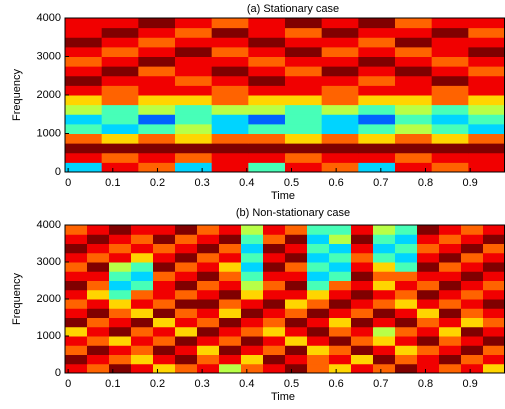  I want to click on x-tick-label: 0.2, so click(157, 183).